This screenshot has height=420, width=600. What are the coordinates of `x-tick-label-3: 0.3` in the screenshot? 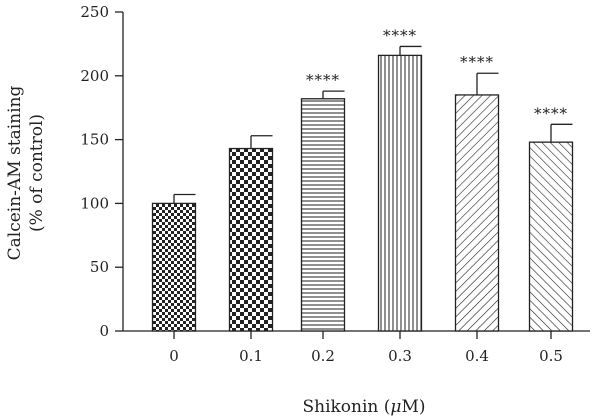 It's located at (400, 356).